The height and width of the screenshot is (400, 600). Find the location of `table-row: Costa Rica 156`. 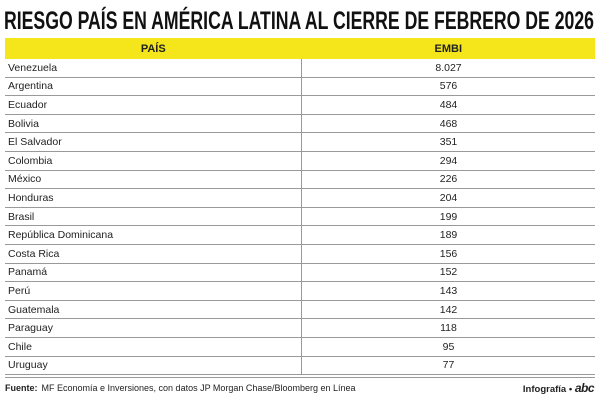

table-row: Costa Rica 156 is located at coordinates (300, 254).